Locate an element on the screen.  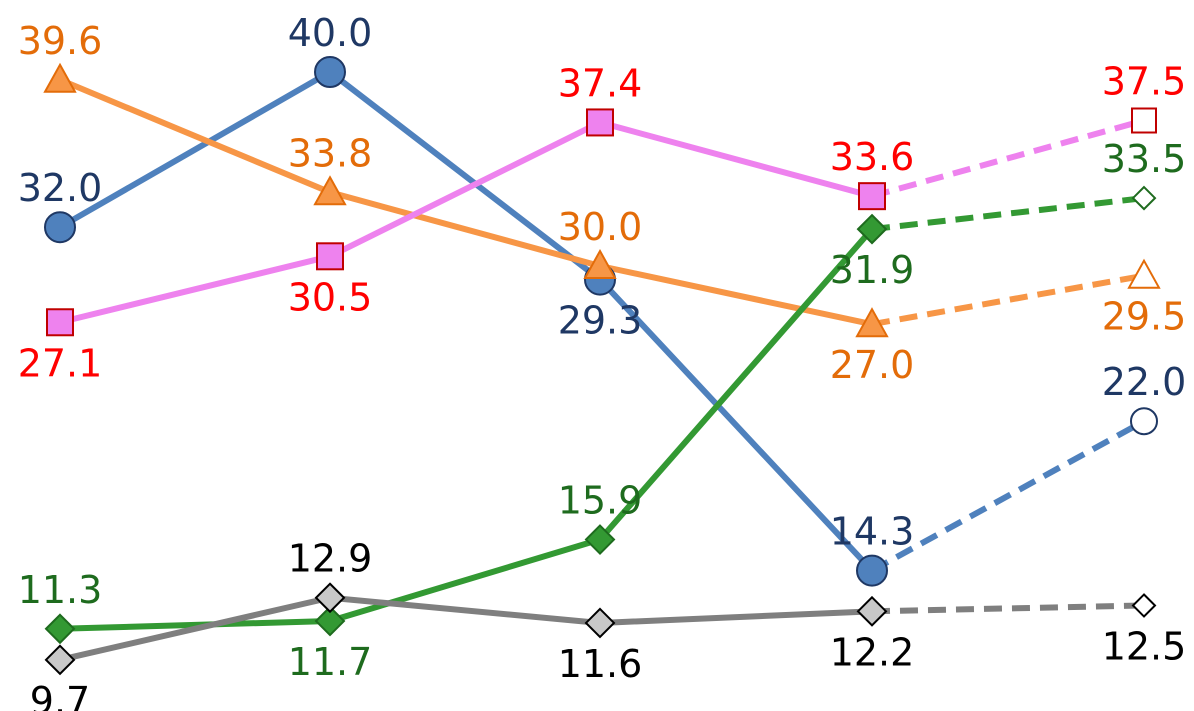
series-2-label-0: 27.1 is located at coordinates (60, 363).